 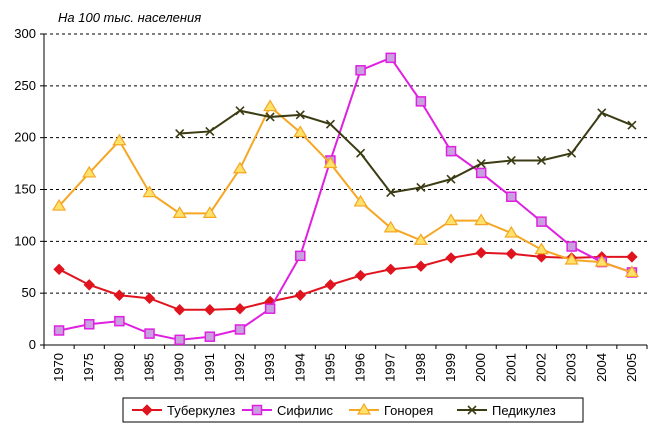 I want to click on x-tick-label: 1998, so click(x=420, y=367).